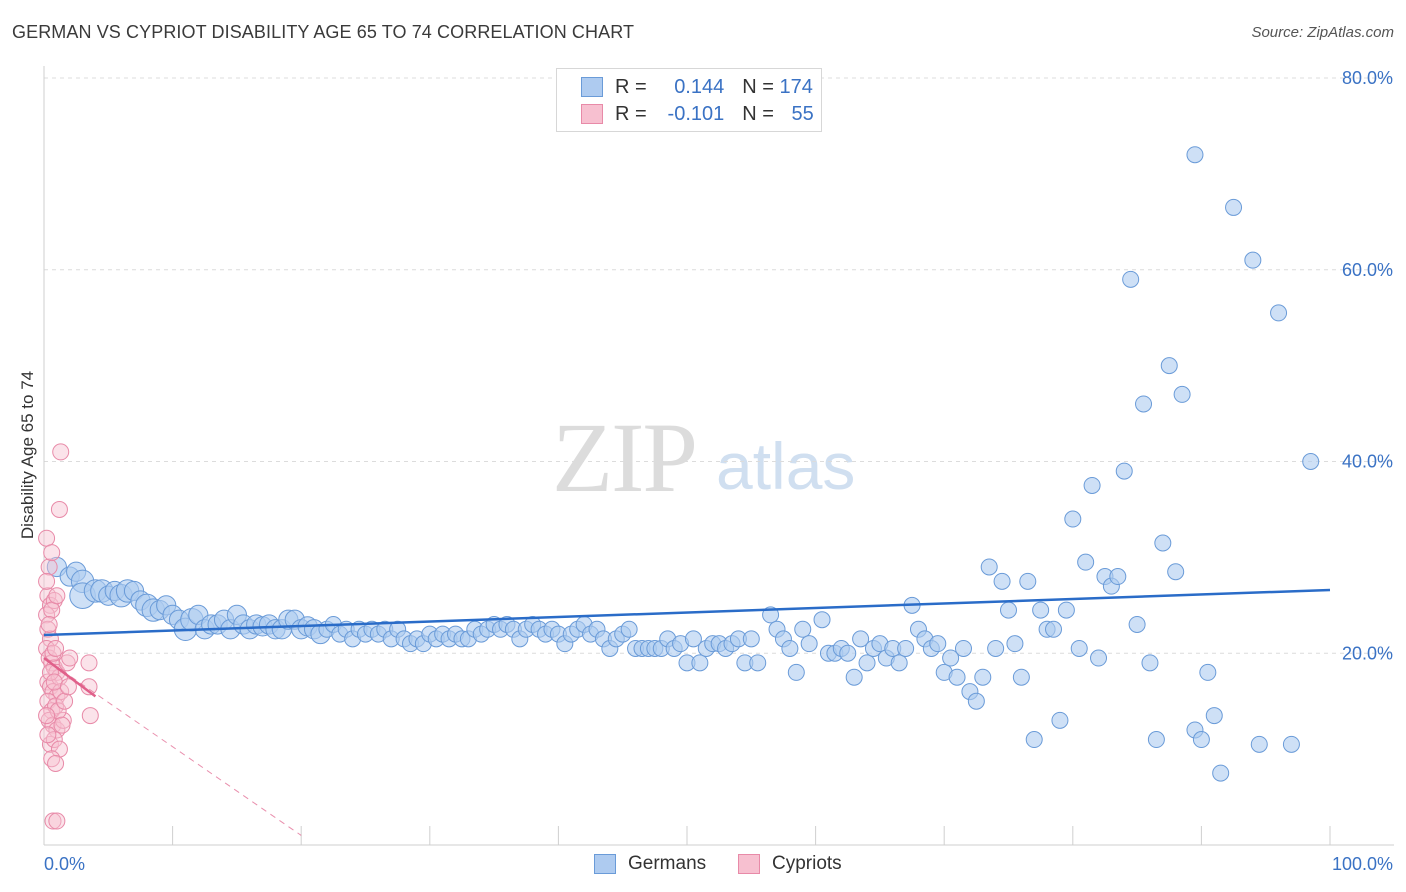 This screenshot has height=892, width=1406. What do you see at coordinates (592, 114) in the screenshot?
I see `cypriots-swatch` at bounding box center [592, 114].